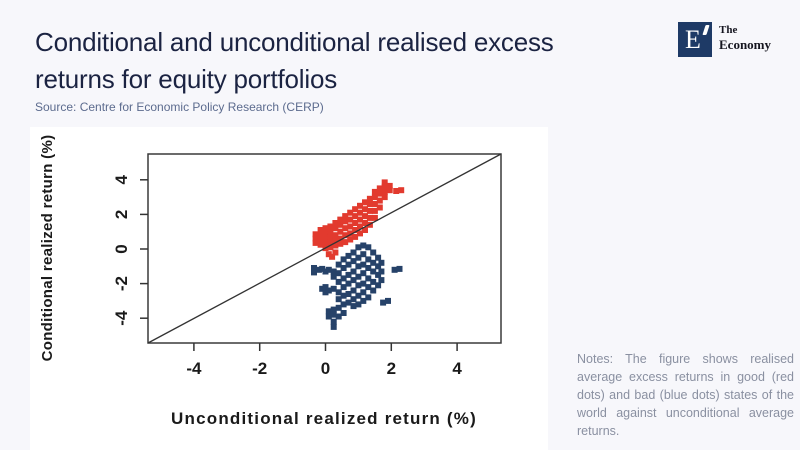 The image size is (800, 455). Describe the element at coordinates (324, 418) in the screenshot. I see `x-axis-label: Unconditional realized return (%)` at that location.